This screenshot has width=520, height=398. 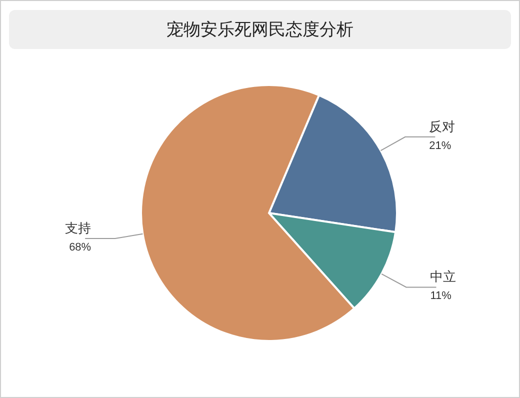 What do you see at coordinates (80, 247) in the screenshot?
I see `data-label: 68%` at bounding box center [80, 247].